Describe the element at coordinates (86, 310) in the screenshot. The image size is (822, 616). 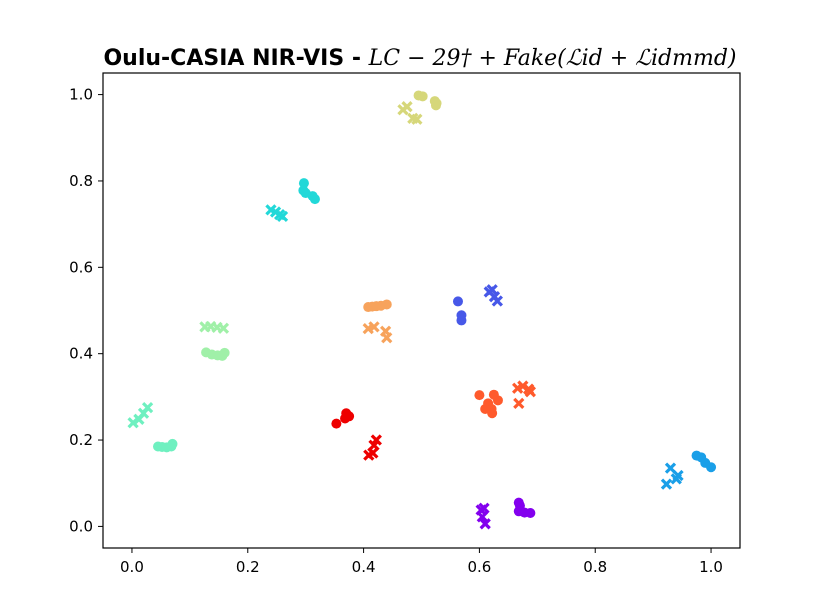
I see `y-axis: 0.0 0.2 0.4 0.6 0.8 1.0` at that location.